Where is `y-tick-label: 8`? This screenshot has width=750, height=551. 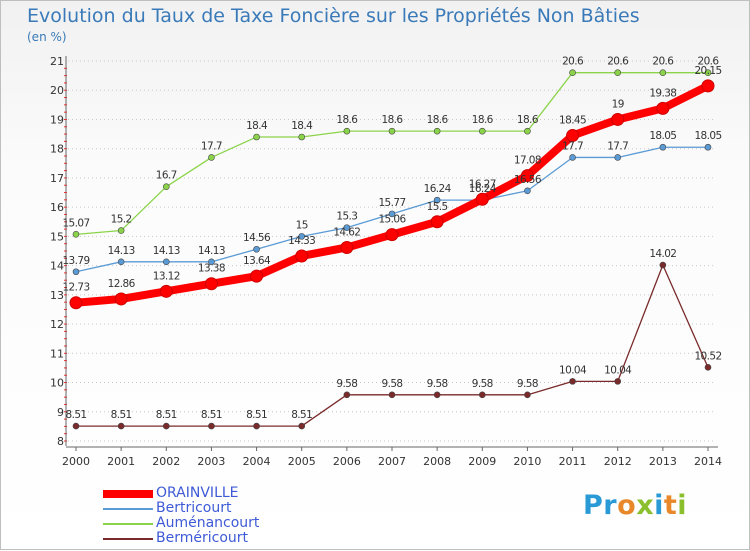 y-tick-label: 8 is located at coordinates (60, 441).